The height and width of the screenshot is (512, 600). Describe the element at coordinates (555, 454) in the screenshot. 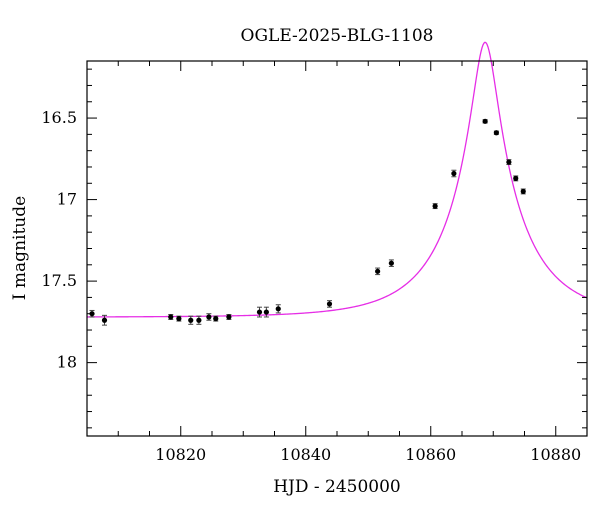

I see `x-tick-label: 10880` at that location.